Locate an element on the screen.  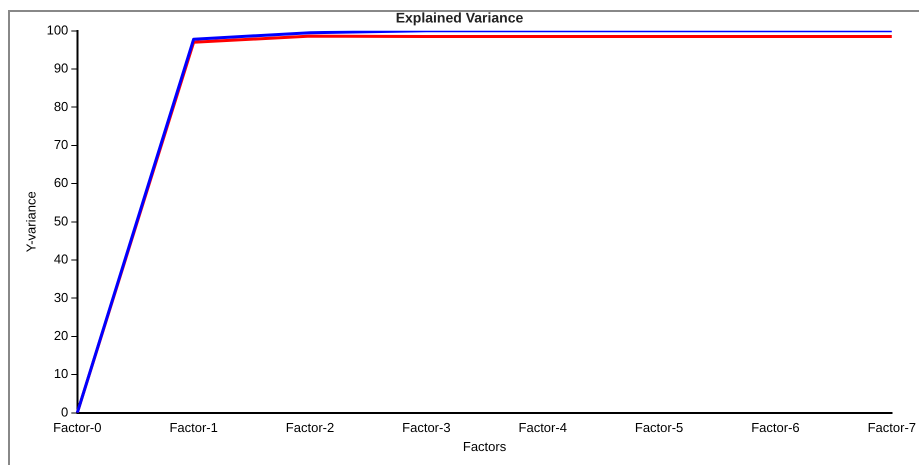
x-tick-label: Factor-0 is located at coordinates (77, 428).